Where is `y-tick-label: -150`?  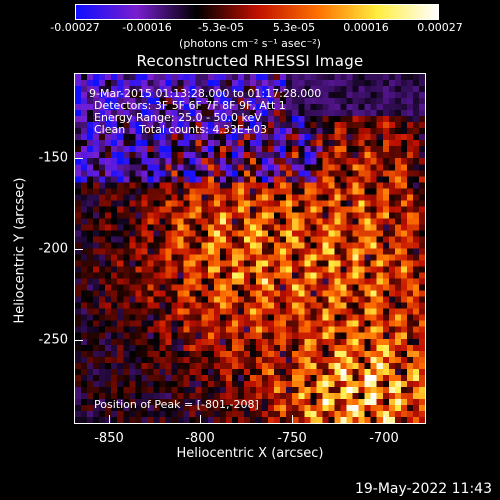
y-tick-label: -150 is located at coordinates (53, 158).